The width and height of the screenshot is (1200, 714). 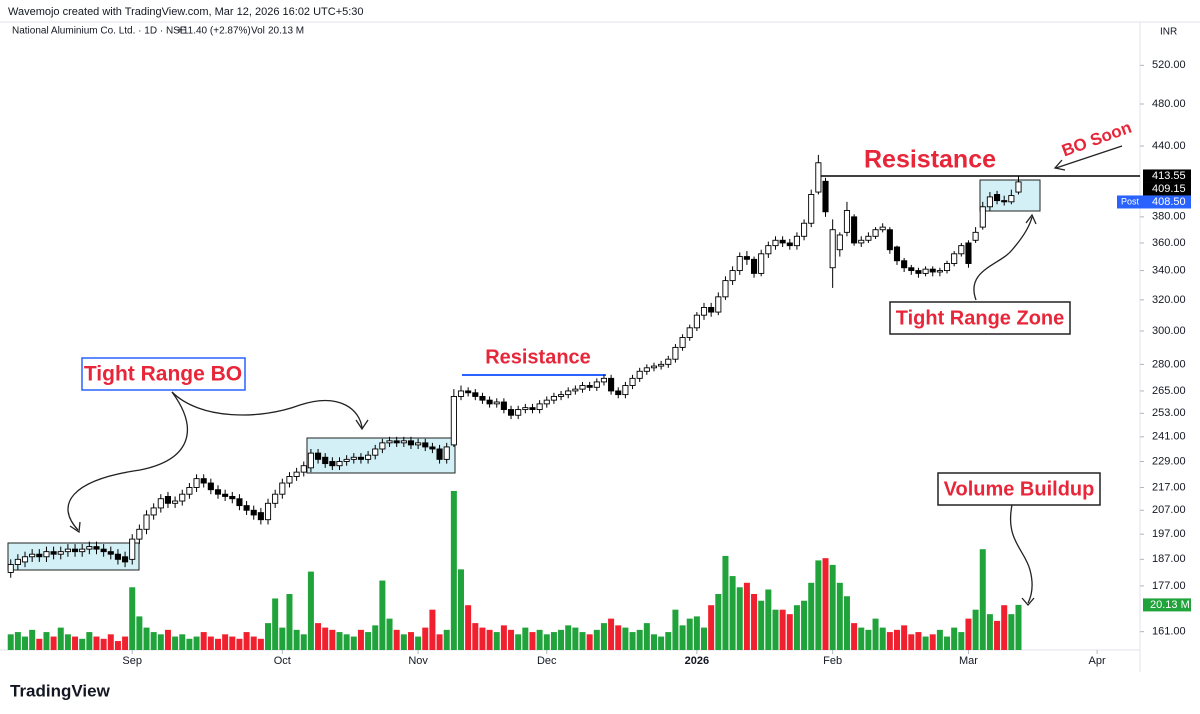 What do you see at coordinates (968, 661) in the screenshot?
I see `x-tick-label: Mar` at bounding box center [968, 661].